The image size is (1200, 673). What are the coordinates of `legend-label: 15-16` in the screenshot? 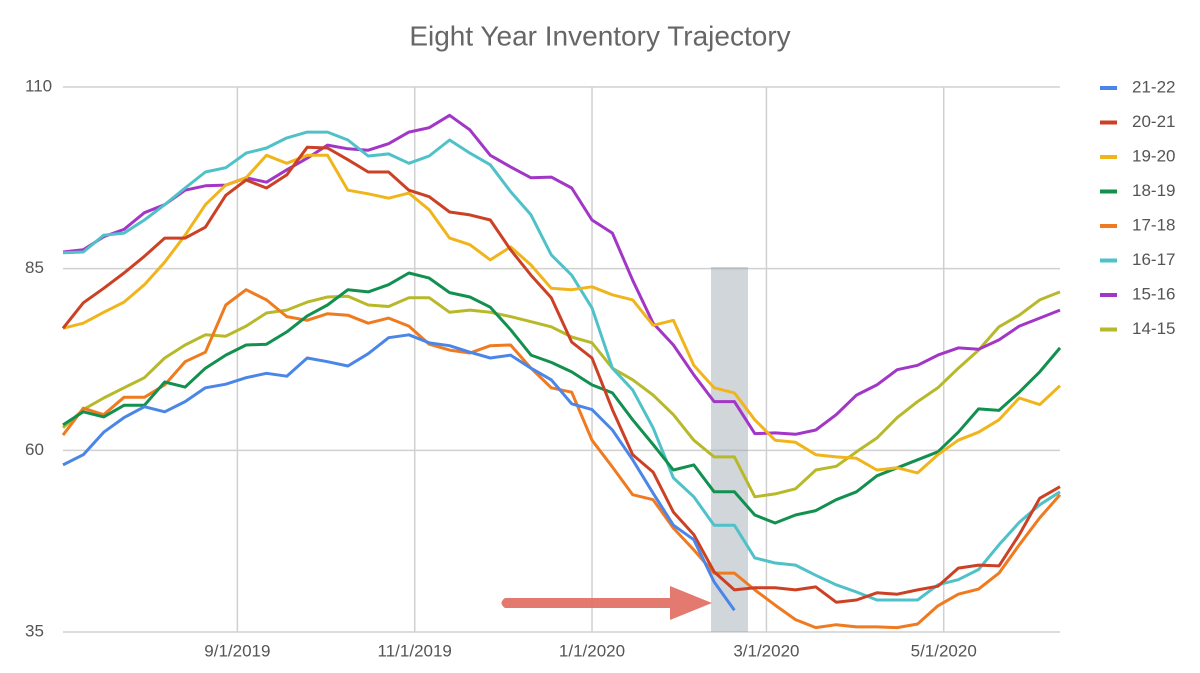 It's located at (1153, 293).